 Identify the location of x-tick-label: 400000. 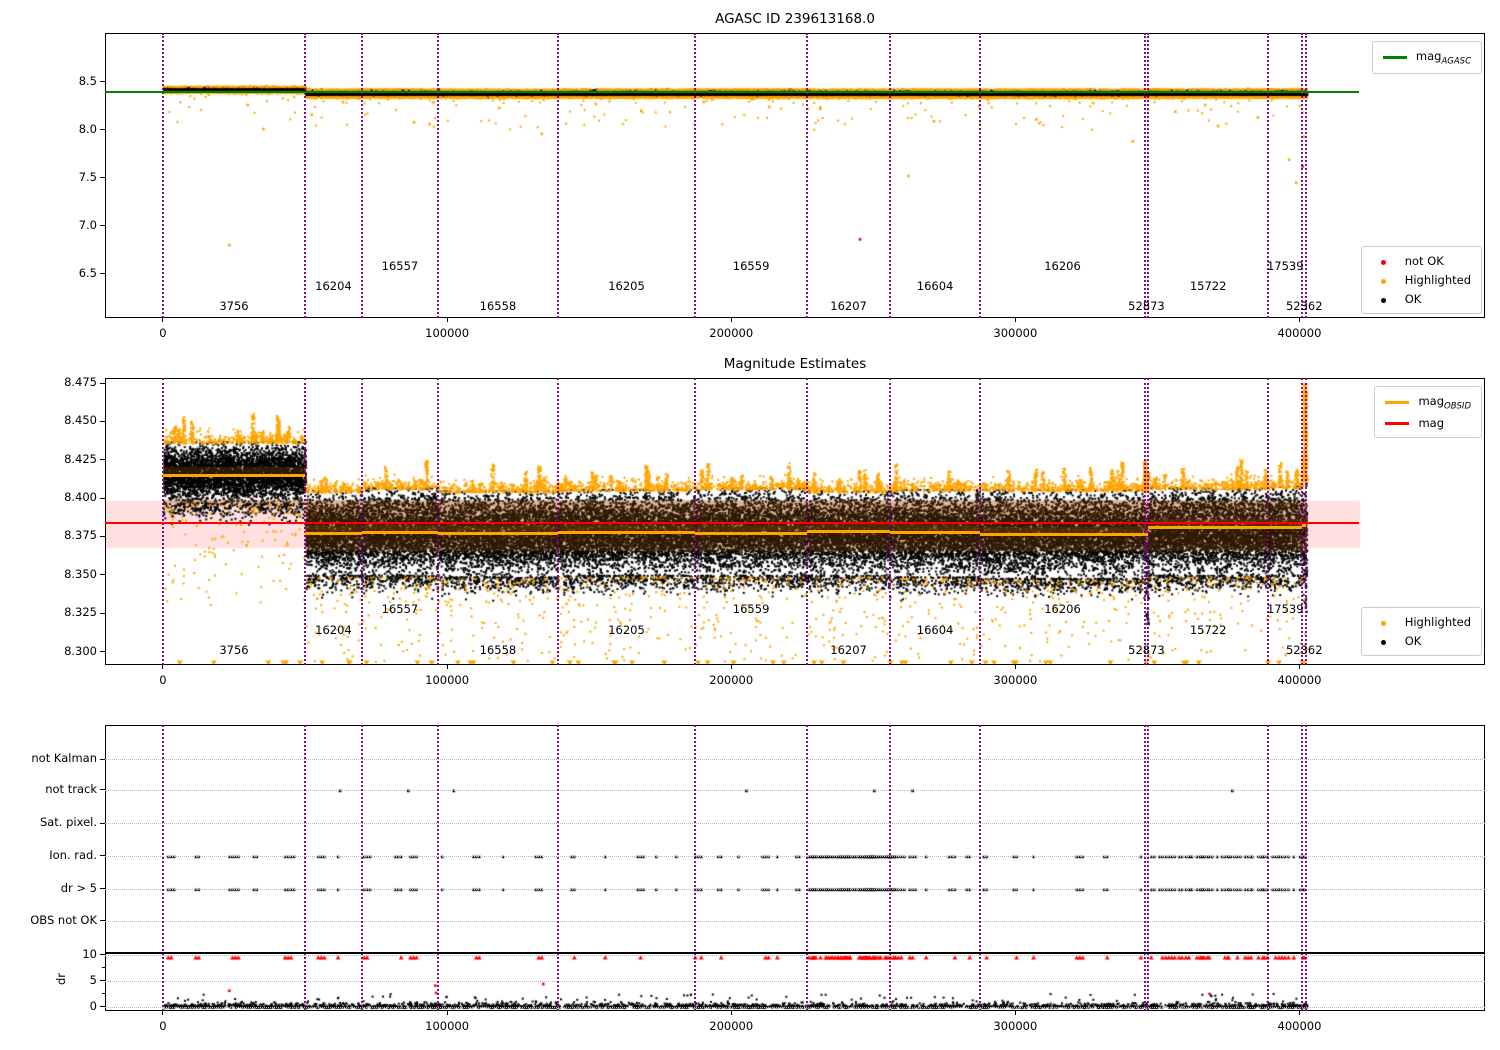
(1299, 680).